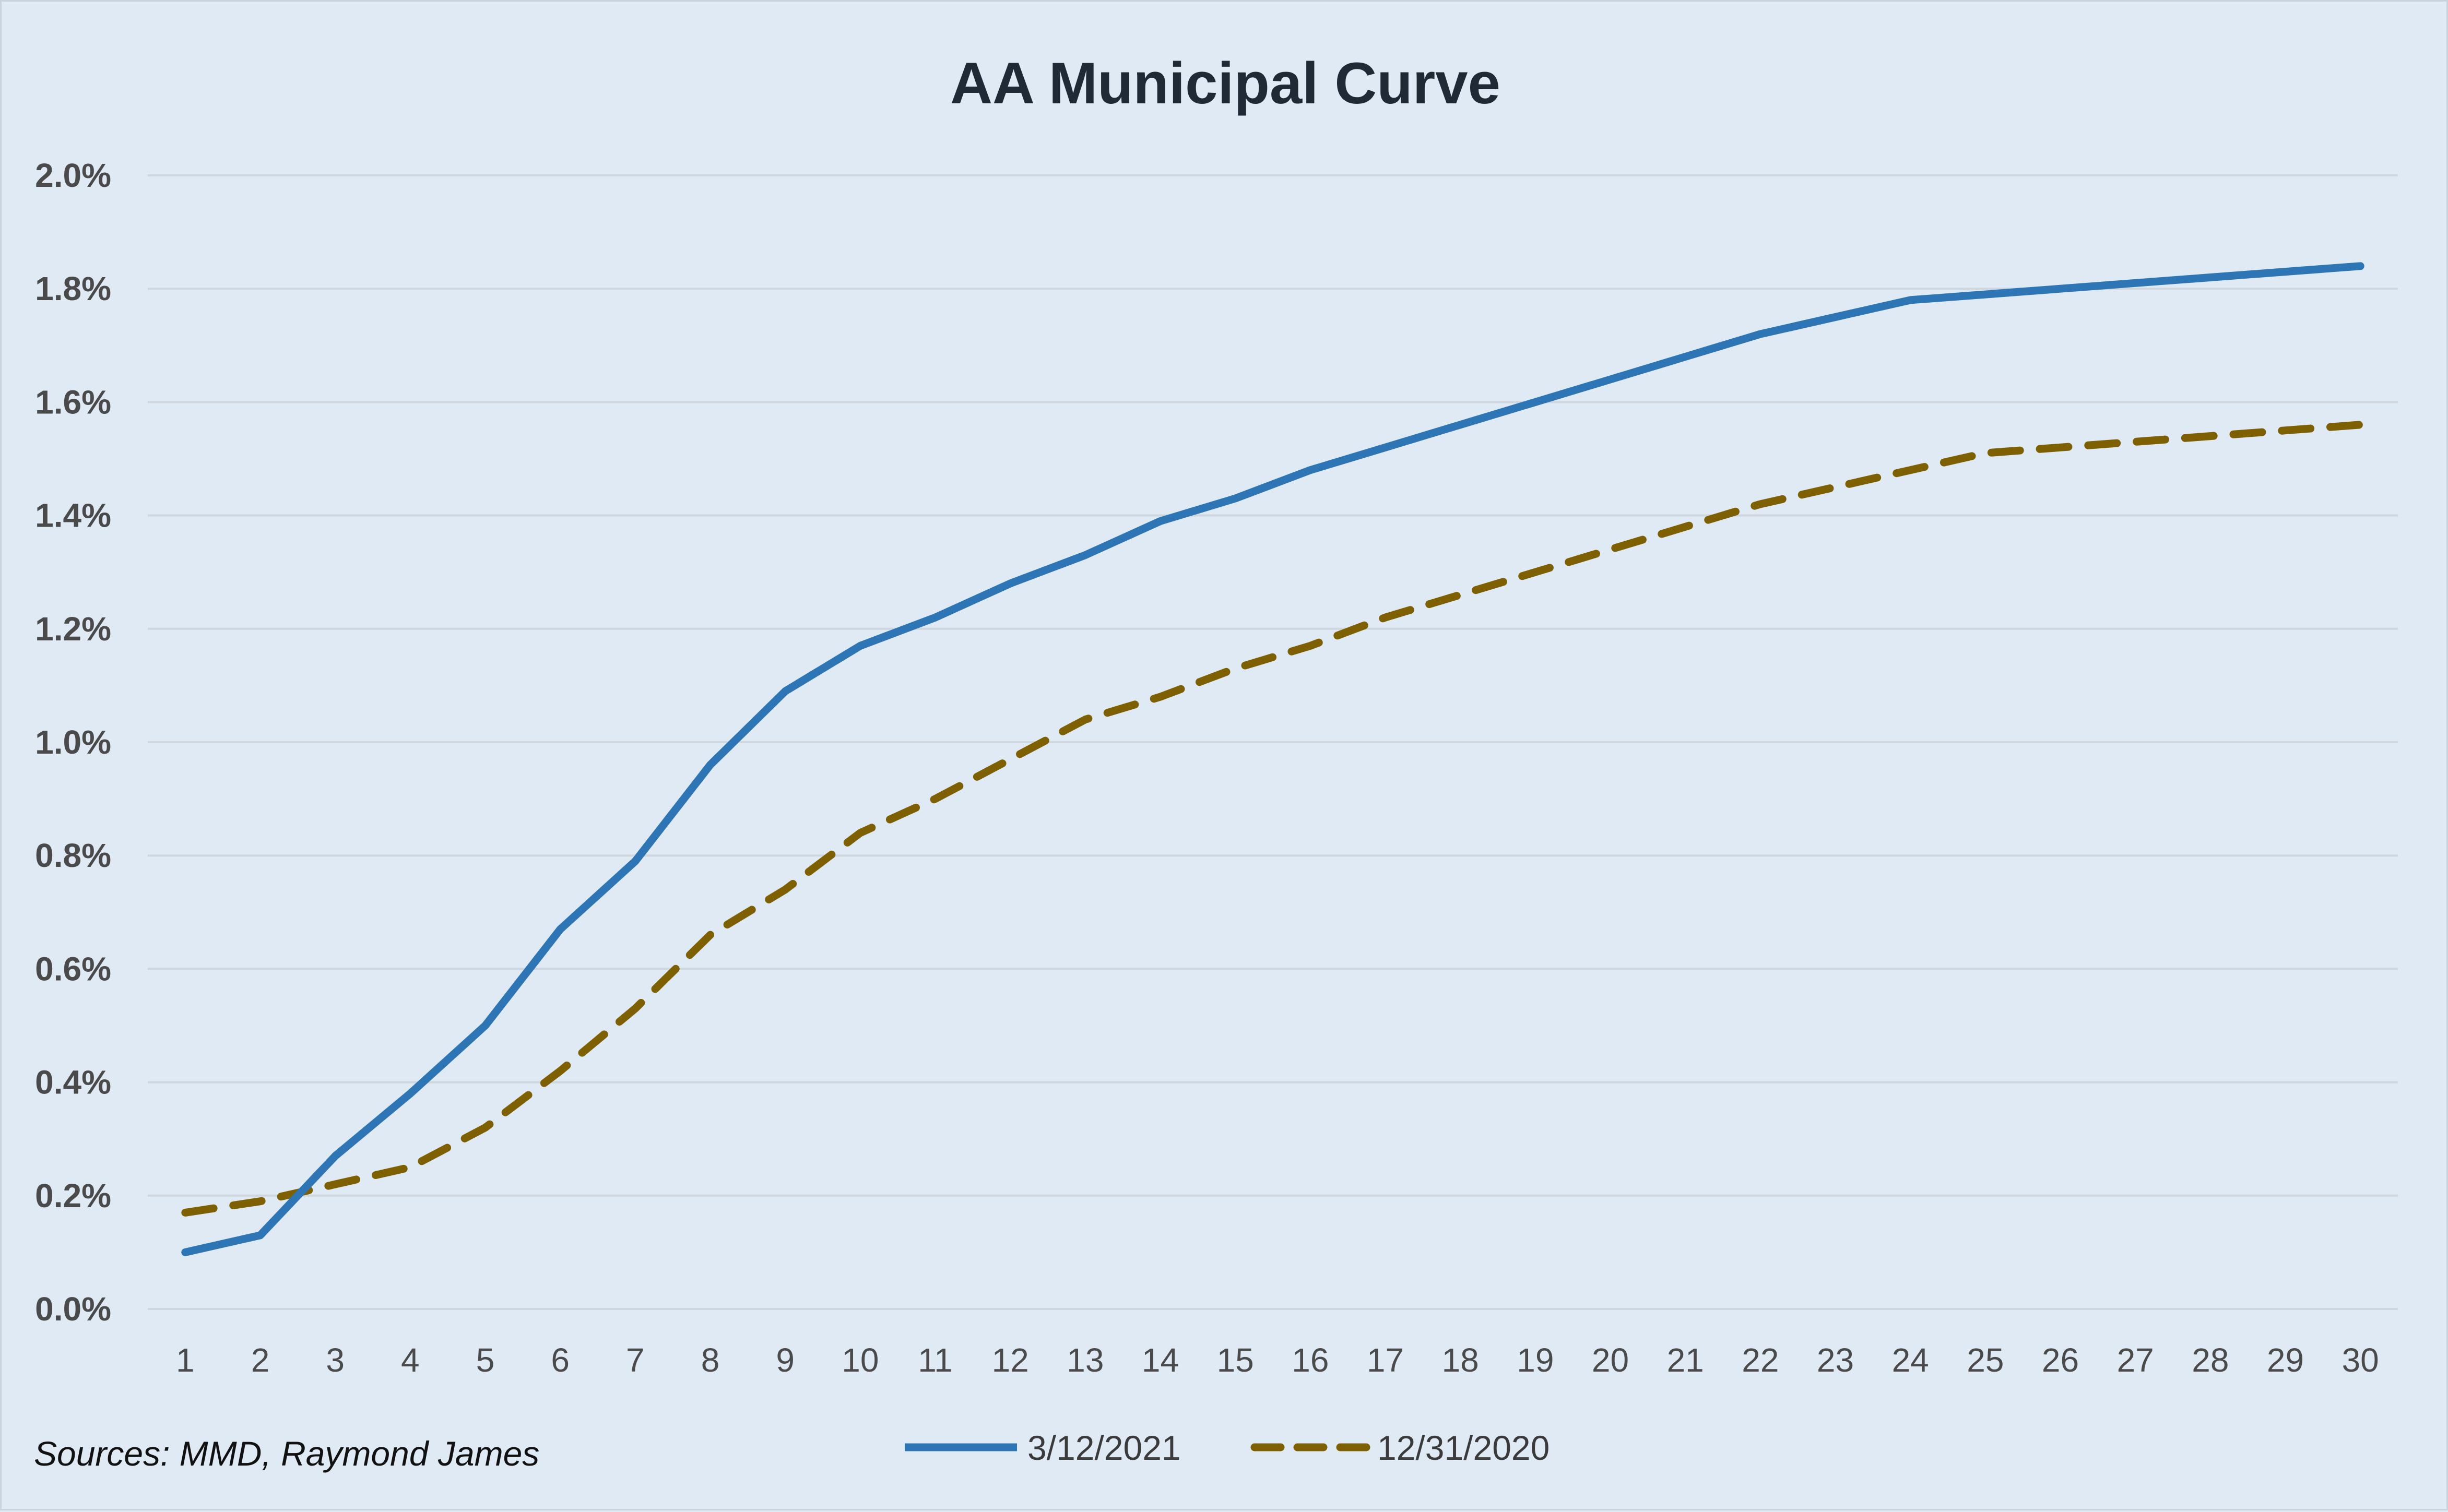 The height and width of the screenshot is (1512, 2448). Describe the element at coordinates (73, 402) in the screenshot. I see `y-tick-label: 1.6%` at that location.